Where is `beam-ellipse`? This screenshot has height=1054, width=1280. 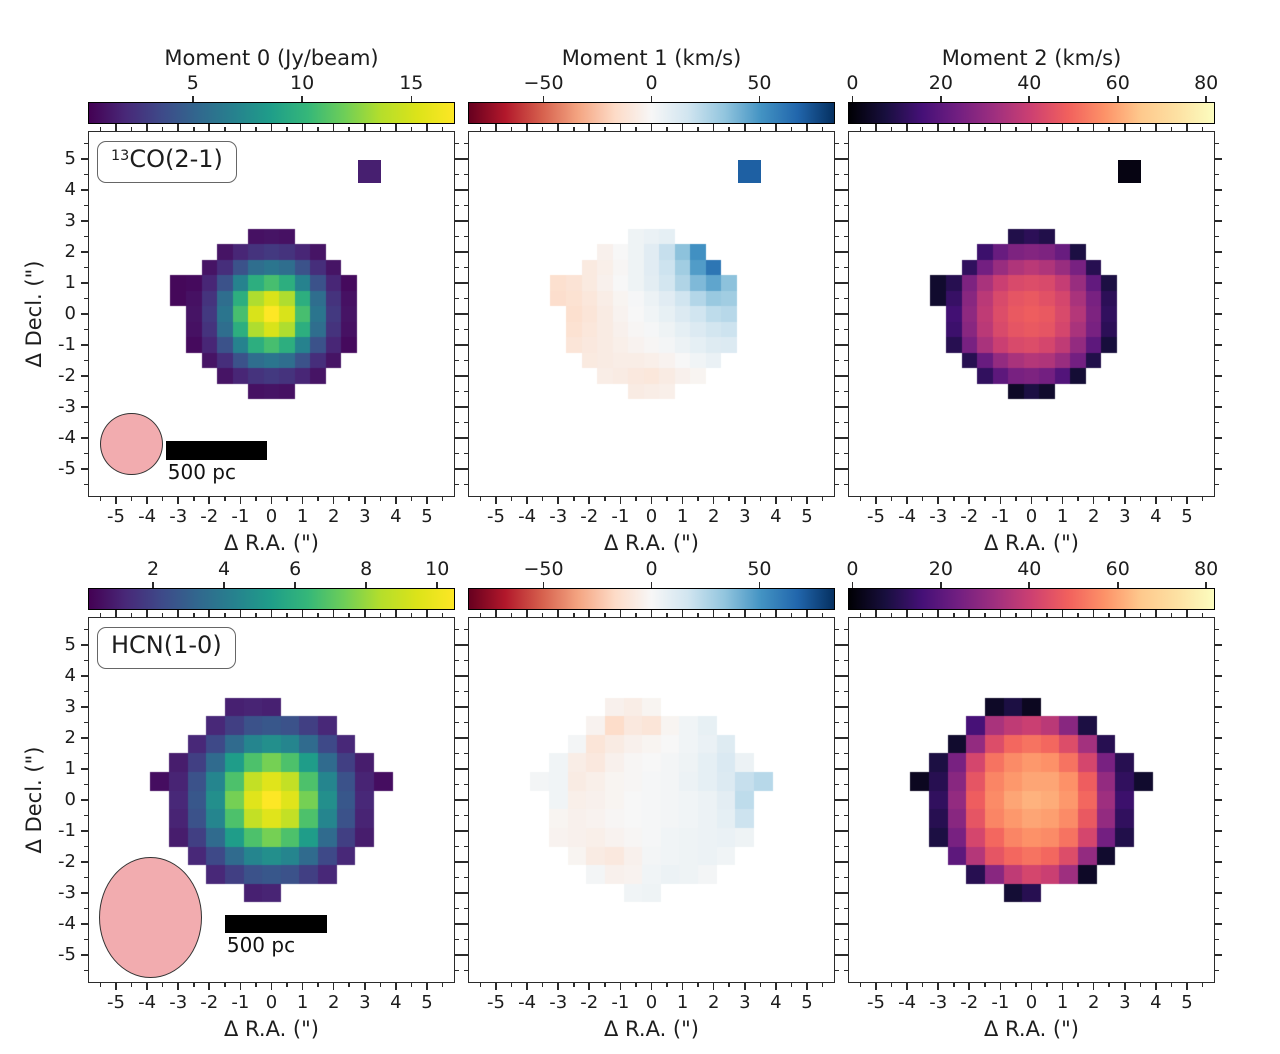 beam-ellipse is located at coordinates (150, 918).